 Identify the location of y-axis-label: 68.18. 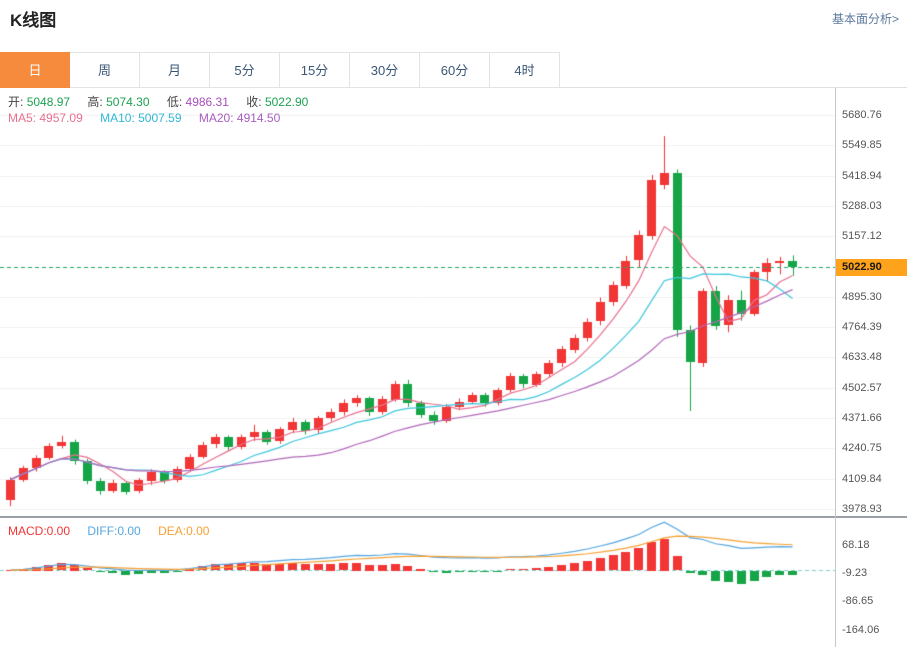
(856, 545).